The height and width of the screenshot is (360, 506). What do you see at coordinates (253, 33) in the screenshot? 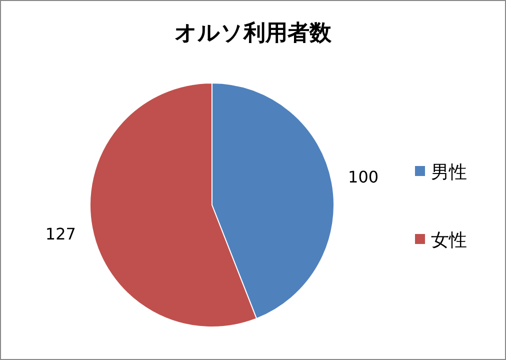
I see `chart-title: オルソ利用者数` at bounding box center [253, 33].